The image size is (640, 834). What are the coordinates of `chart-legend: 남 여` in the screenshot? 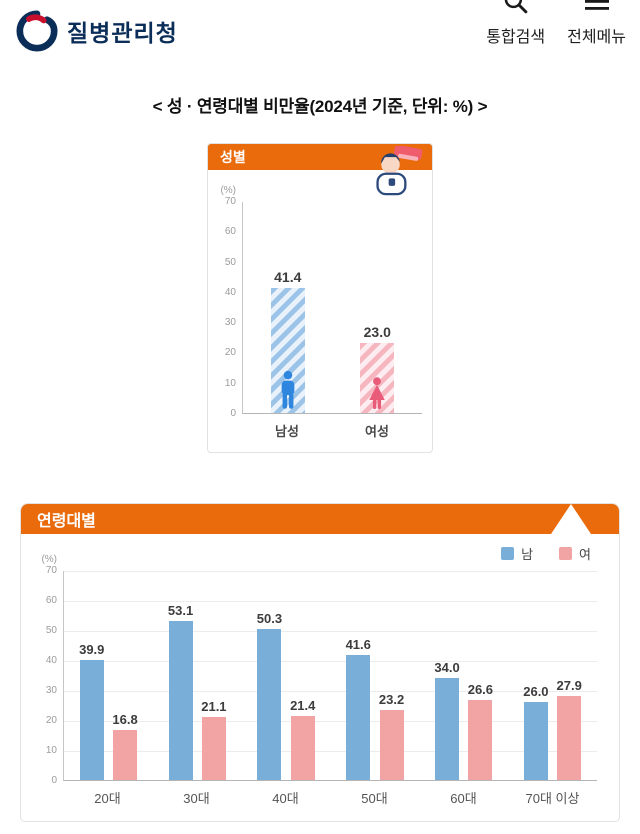 It's located at (306, 553).